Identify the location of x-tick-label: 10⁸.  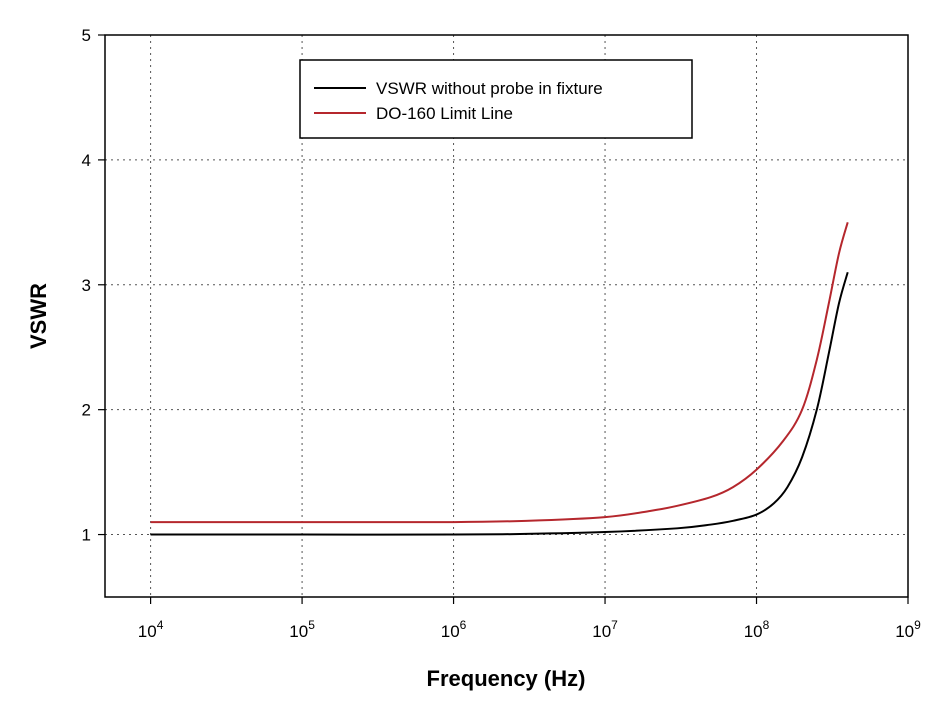
(757, 629).